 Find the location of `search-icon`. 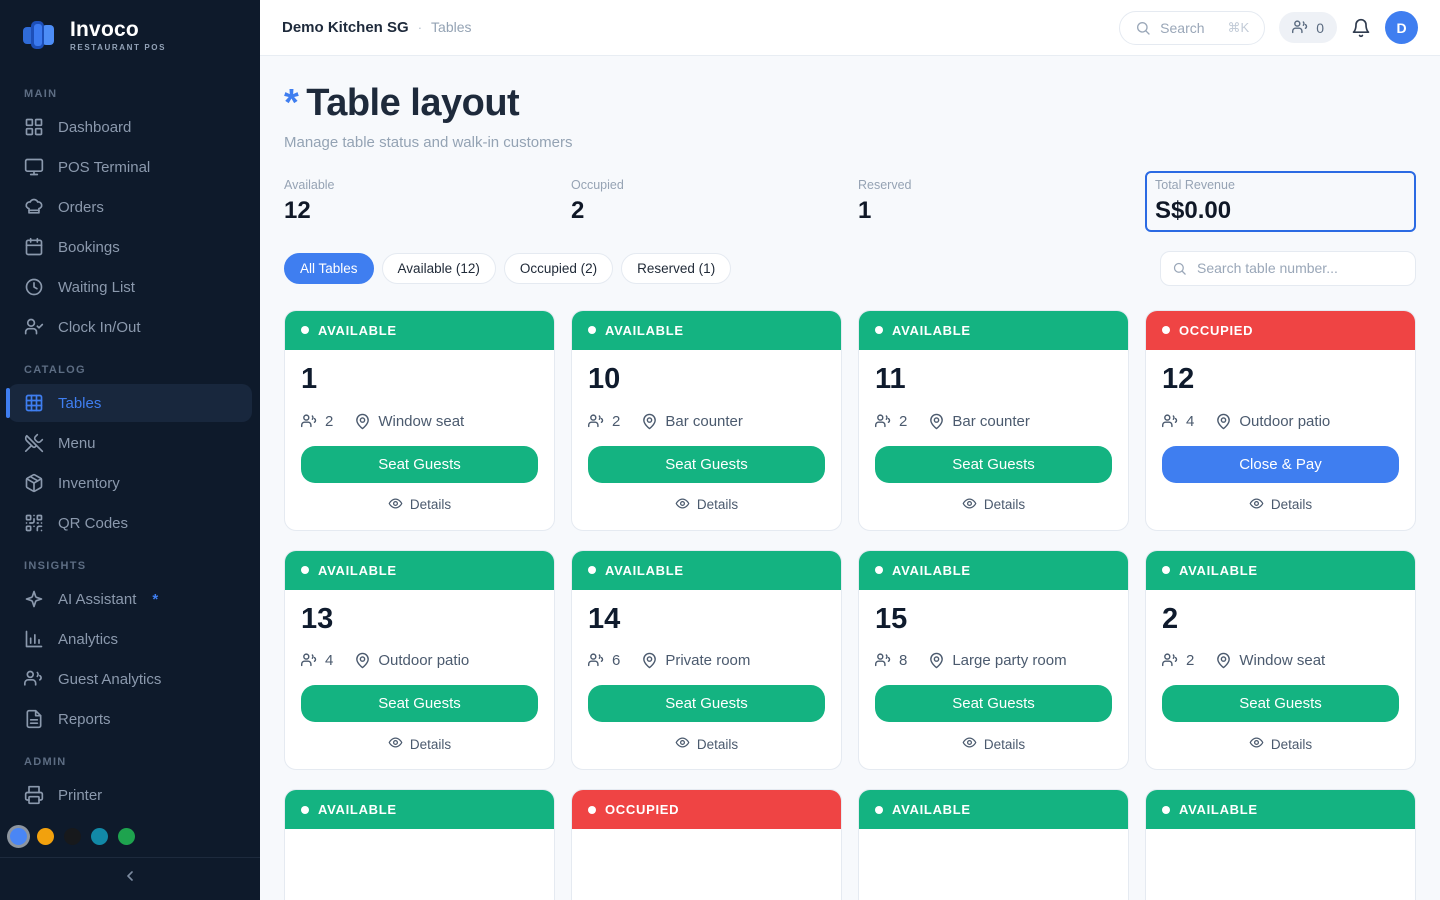

search-icon is located at coordinates (1179, 268).